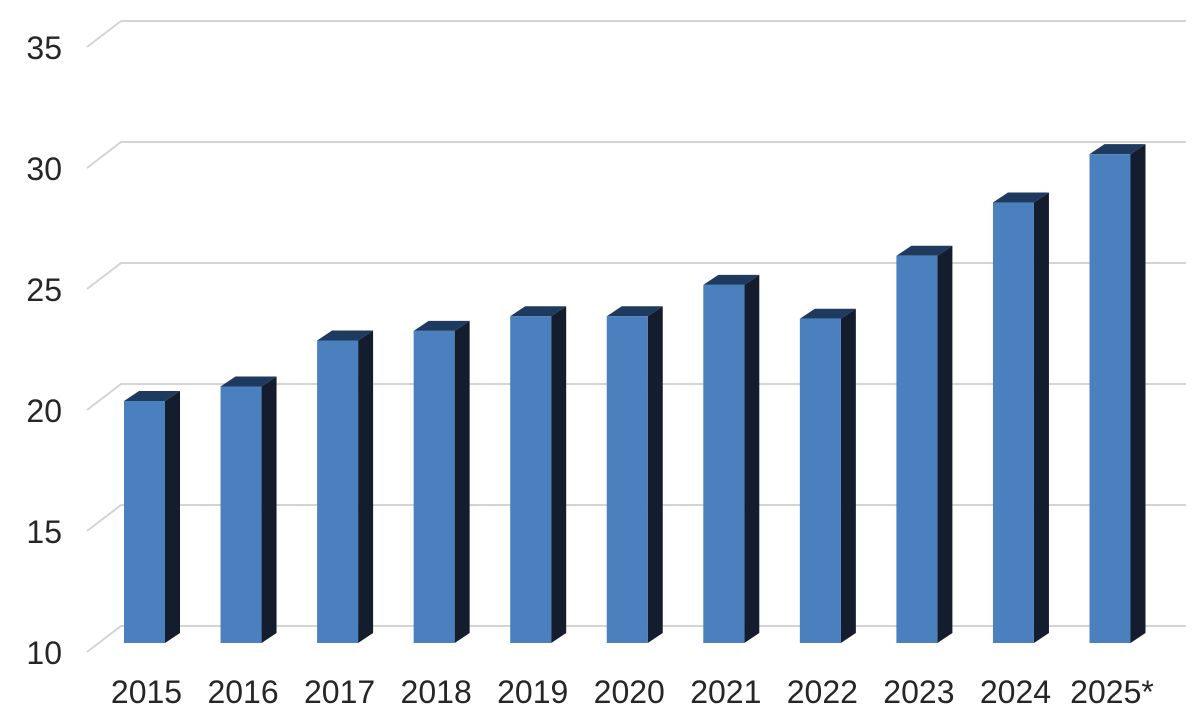 The image size is (1200, 728). What do you see at coordinates (44, 290) in the screenshot?
I see `y-tick-label-25: 25` at bounding box center [44, 290].